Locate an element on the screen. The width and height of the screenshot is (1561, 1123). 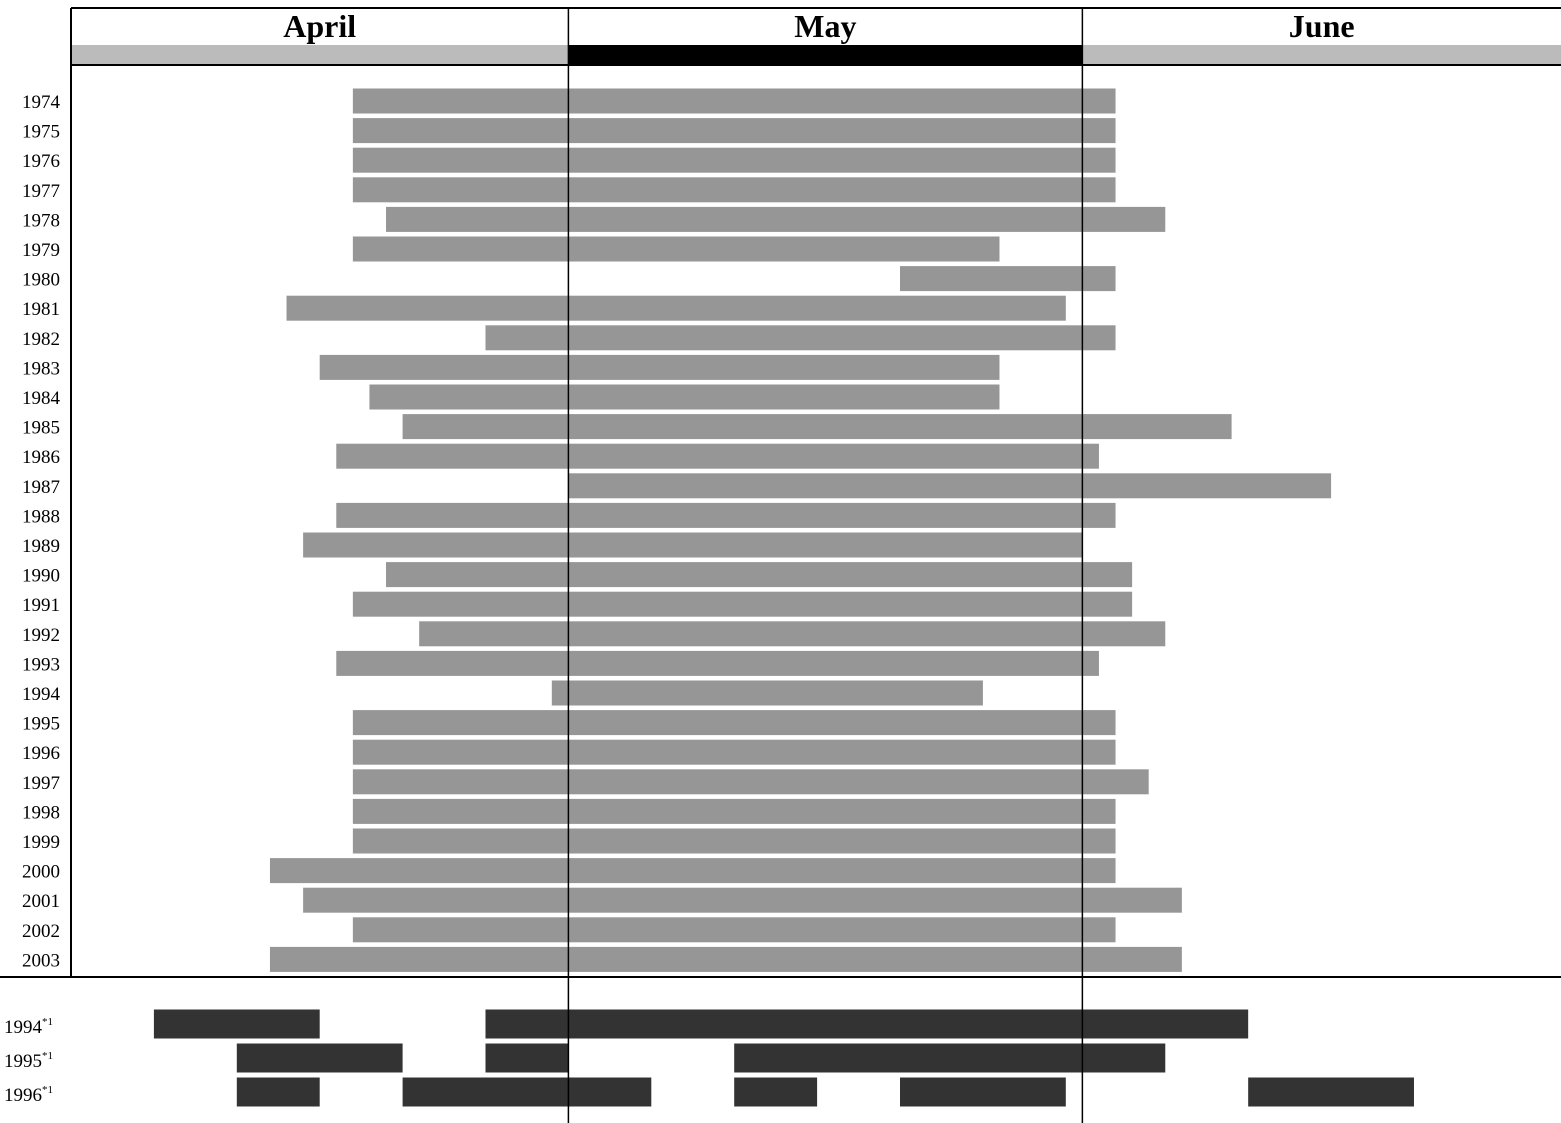
row-label-1976: 1976 is located at coordinates (41, 161).